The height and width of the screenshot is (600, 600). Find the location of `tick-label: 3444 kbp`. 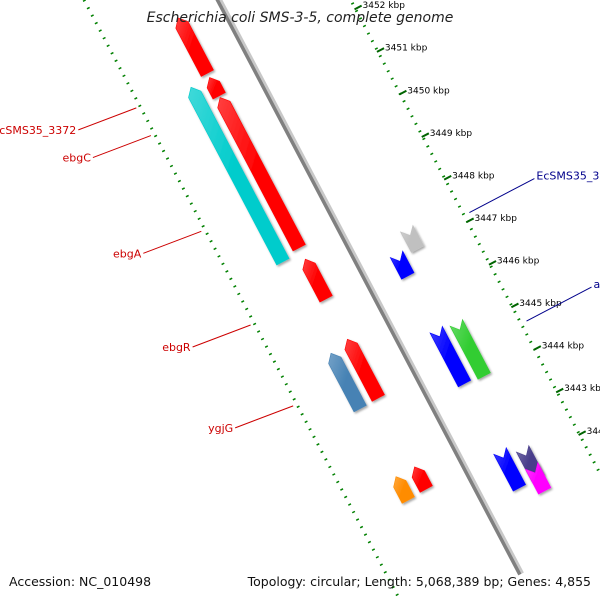

tick-label: 3444 kbp is located at coordinates (563, 347).